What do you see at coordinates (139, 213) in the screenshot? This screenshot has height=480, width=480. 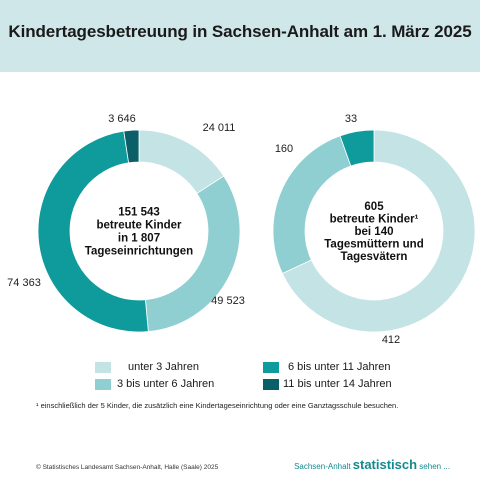 I see `center-text-line: 151 543` at bounding box center [139, 213].